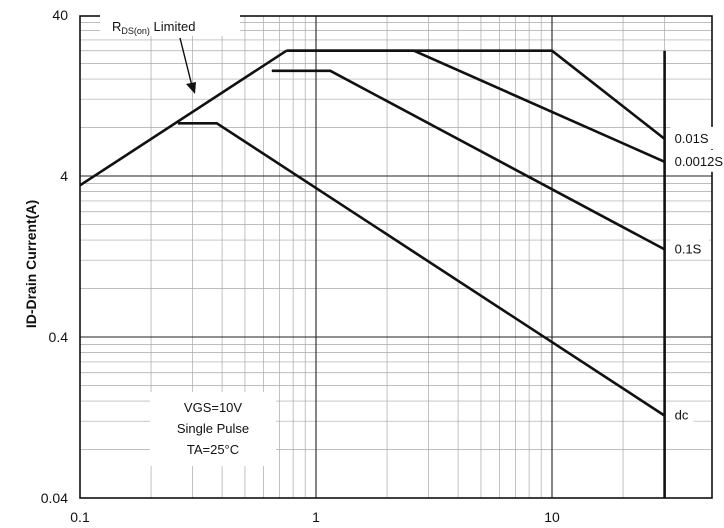  I want to click on cond-vgs: VGS=10V, so click(213, 407).